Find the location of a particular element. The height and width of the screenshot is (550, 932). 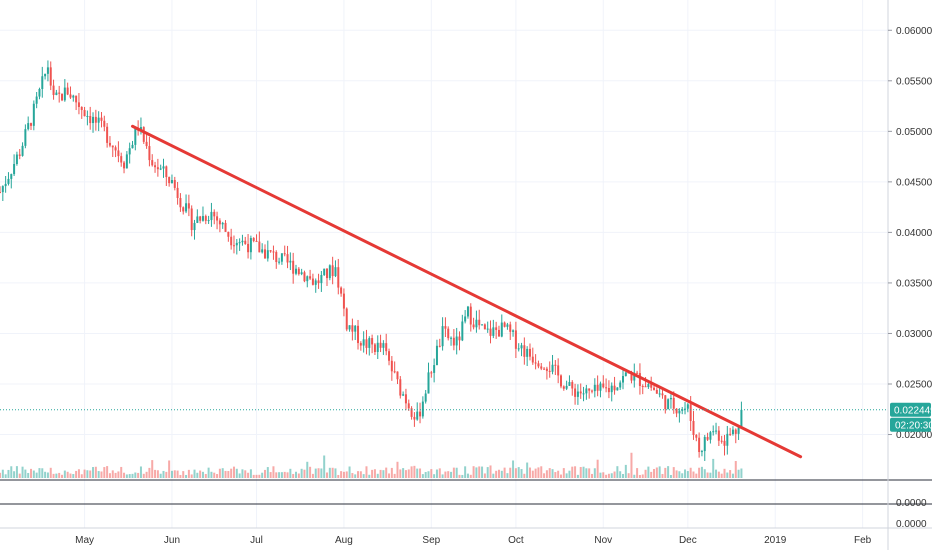

time-axis: May Jun Jul Aug Sep Oct Nov Dec 2019 Feb is located at coordinates (473, 540).